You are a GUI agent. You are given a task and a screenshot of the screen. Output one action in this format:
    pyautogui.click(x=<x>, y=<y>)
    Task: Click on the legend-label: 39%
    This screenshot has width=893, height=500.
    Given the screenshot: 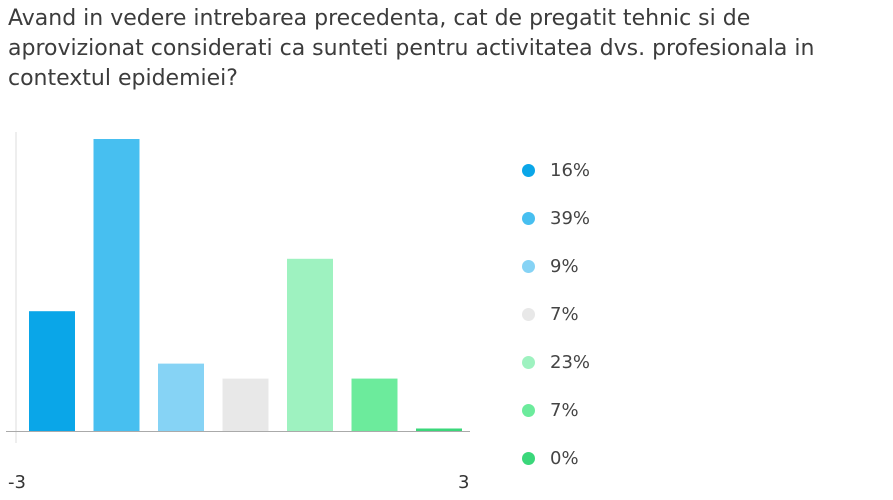 What is the action you would take?
    pyautogui.click(x=570, y=218)
    